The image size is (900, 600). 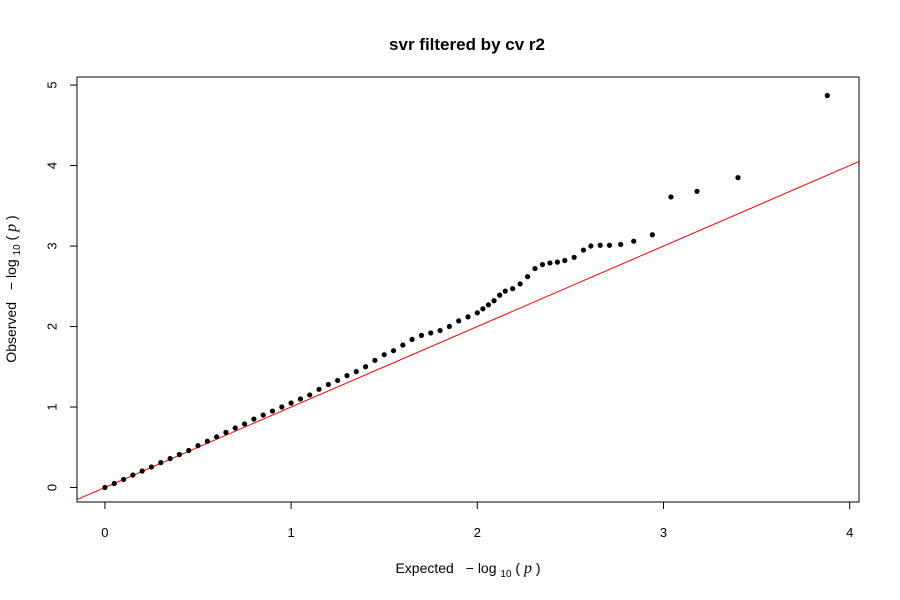 I want to click on x-axis: 0 1 2 3 4, so click(x=477, y=520).